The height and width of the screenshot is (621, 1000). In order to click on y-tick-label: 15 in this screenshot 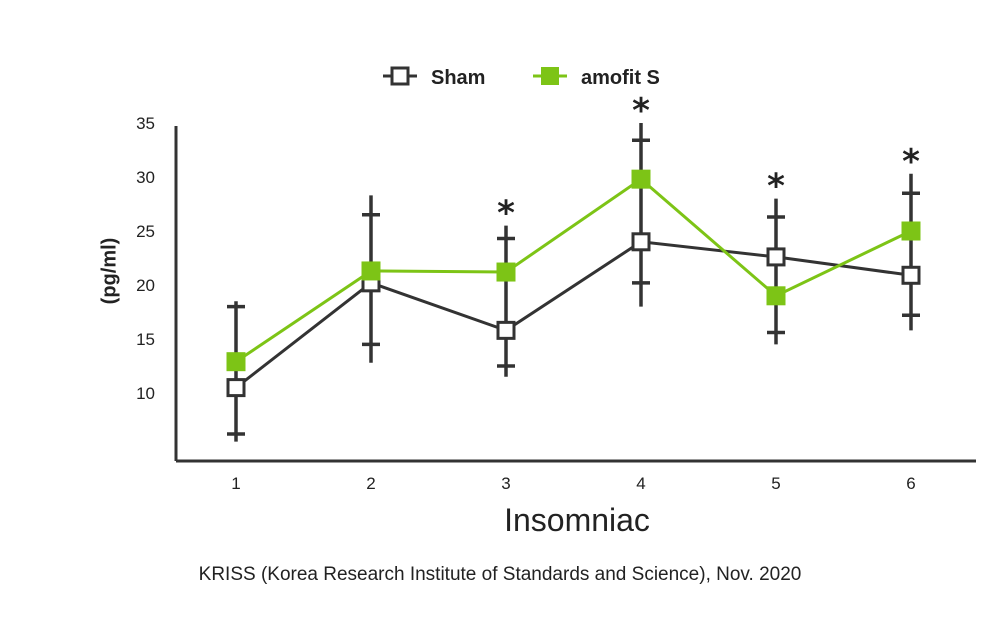, I will do `click(145, 339)`.